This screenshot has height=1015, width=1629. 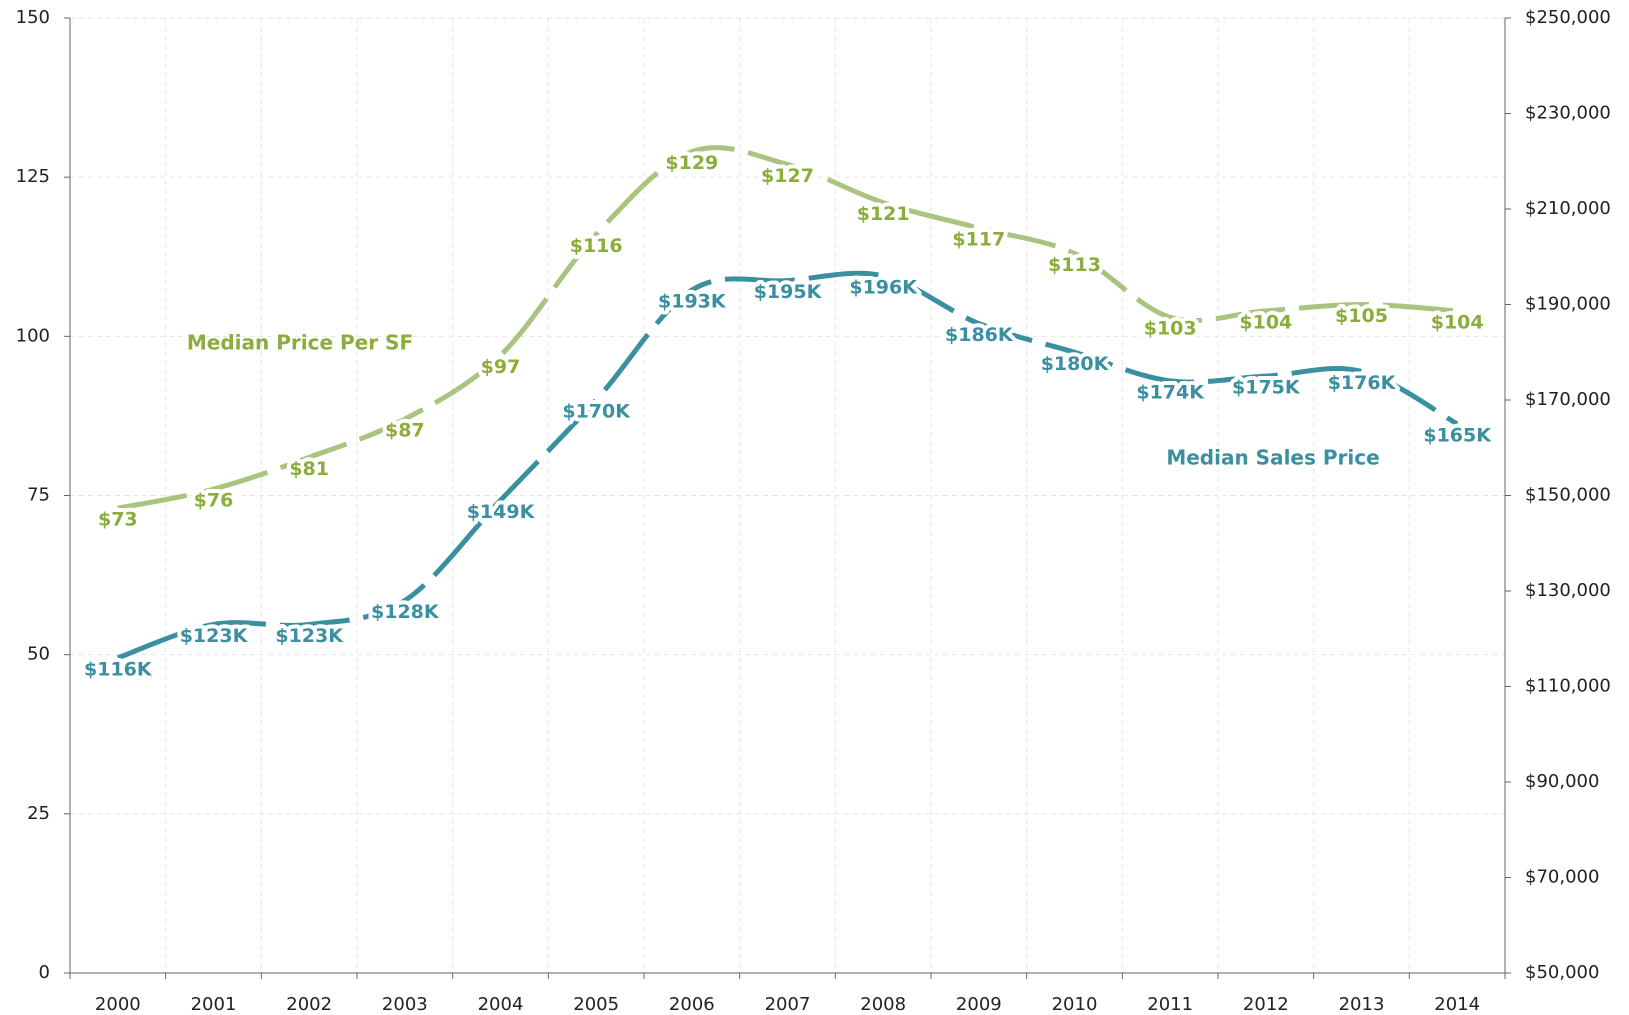 What do you see at coordinates (1361, 316) in the screenshot?
I see `data-label: $105` at bounding box center [1361, 316].